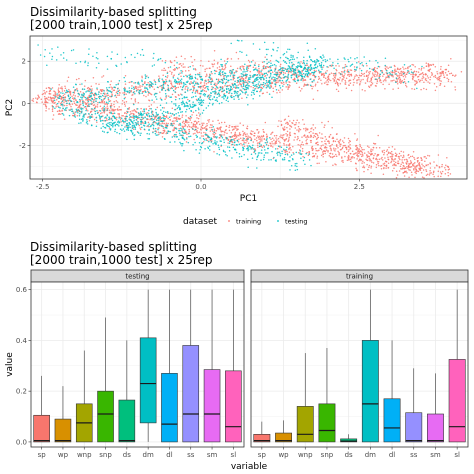 The width and height of the screenshot is (474, 474). I want to click on box-testing-snp, so click(105, 380).